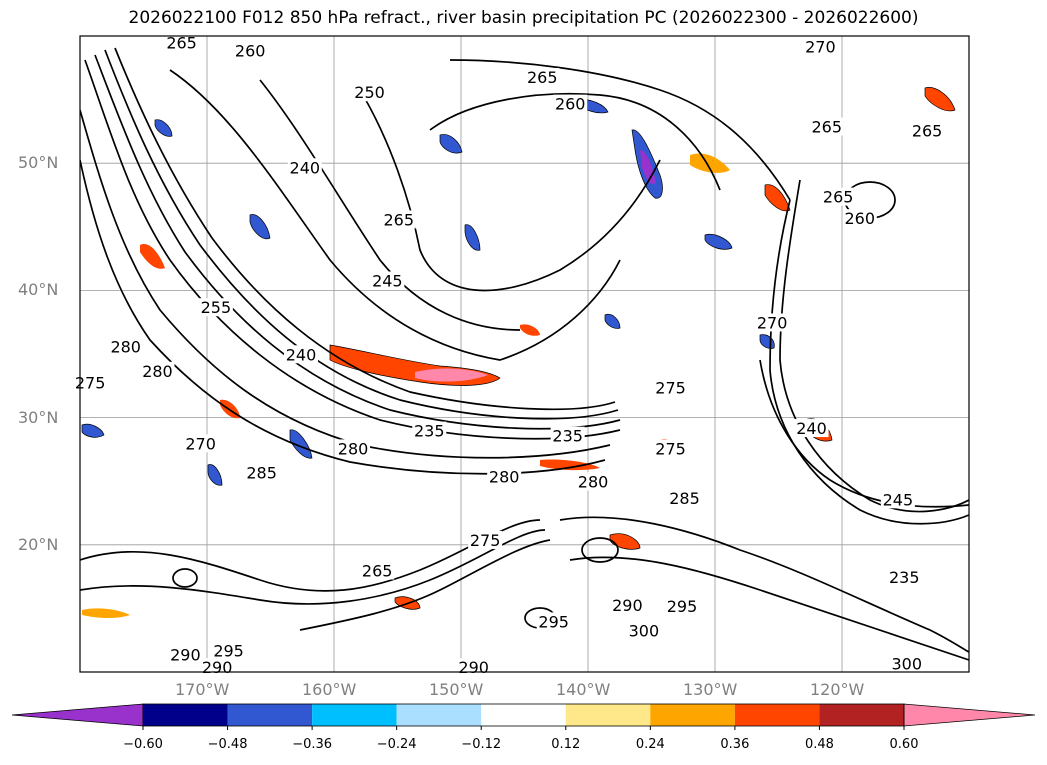 This screenshot has width=1047, height=765. What do you see at coordinates (819, 744) in the screenshot?
I see `colorbar-tick-label: 0.48` at bounding box center [819, 744].